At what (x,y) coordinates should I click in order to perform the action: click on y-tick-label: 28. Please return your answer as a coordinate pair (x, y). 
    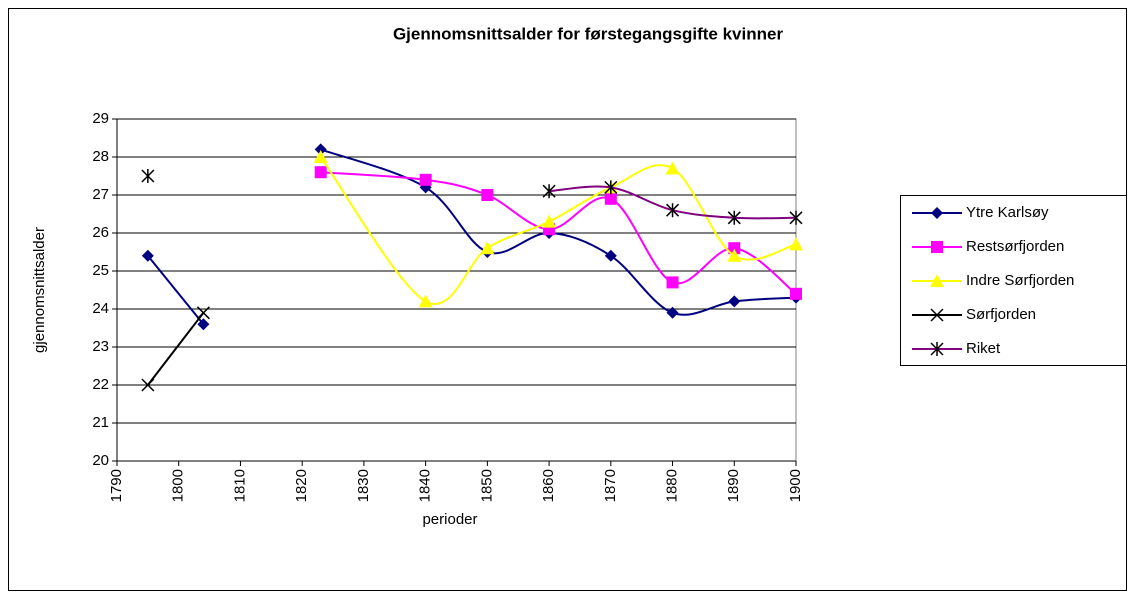
    Looking at the image, I should click on (100, 156).